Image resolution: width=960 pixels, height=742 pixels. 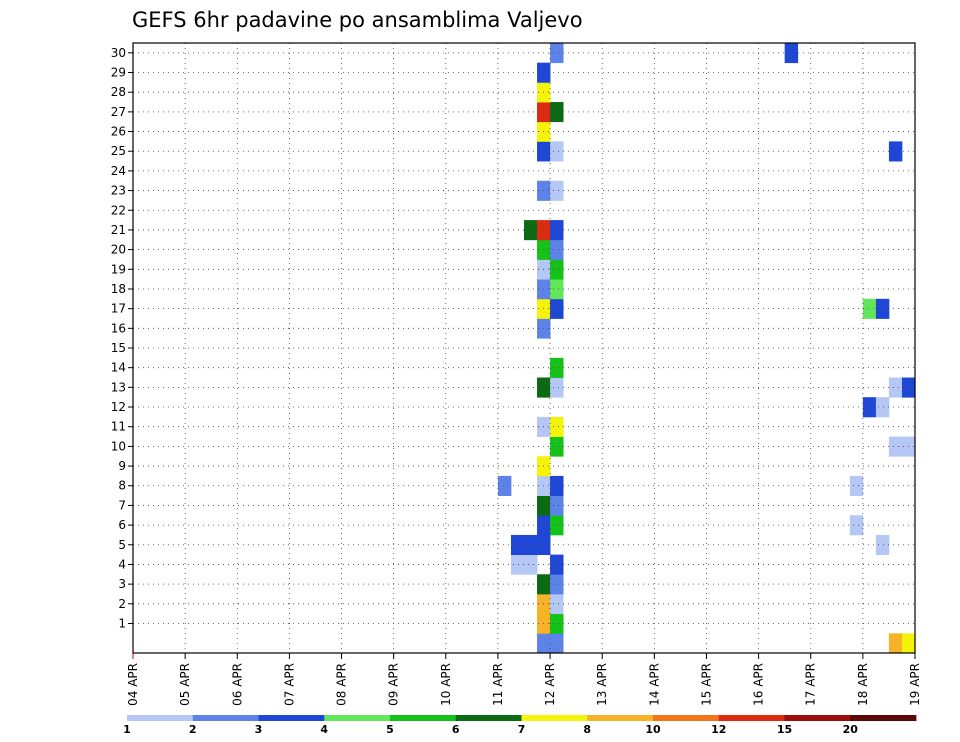 What do you see at coordinates (118, 151) in the screenshot?
I see `y-tick-label: 25` at bounding box center [118, 151].